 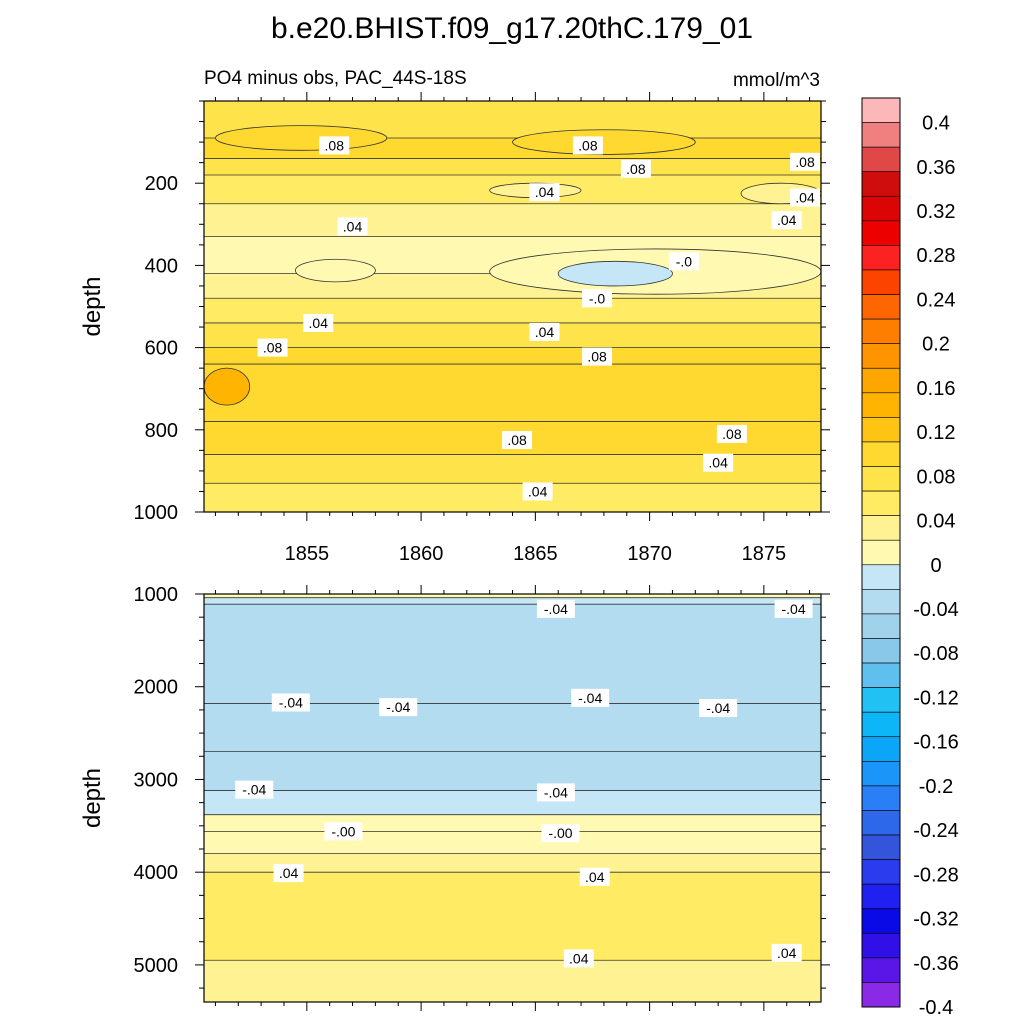 I want to click on colorbar-tick-label: 0.2, so click(x=936, y=345).